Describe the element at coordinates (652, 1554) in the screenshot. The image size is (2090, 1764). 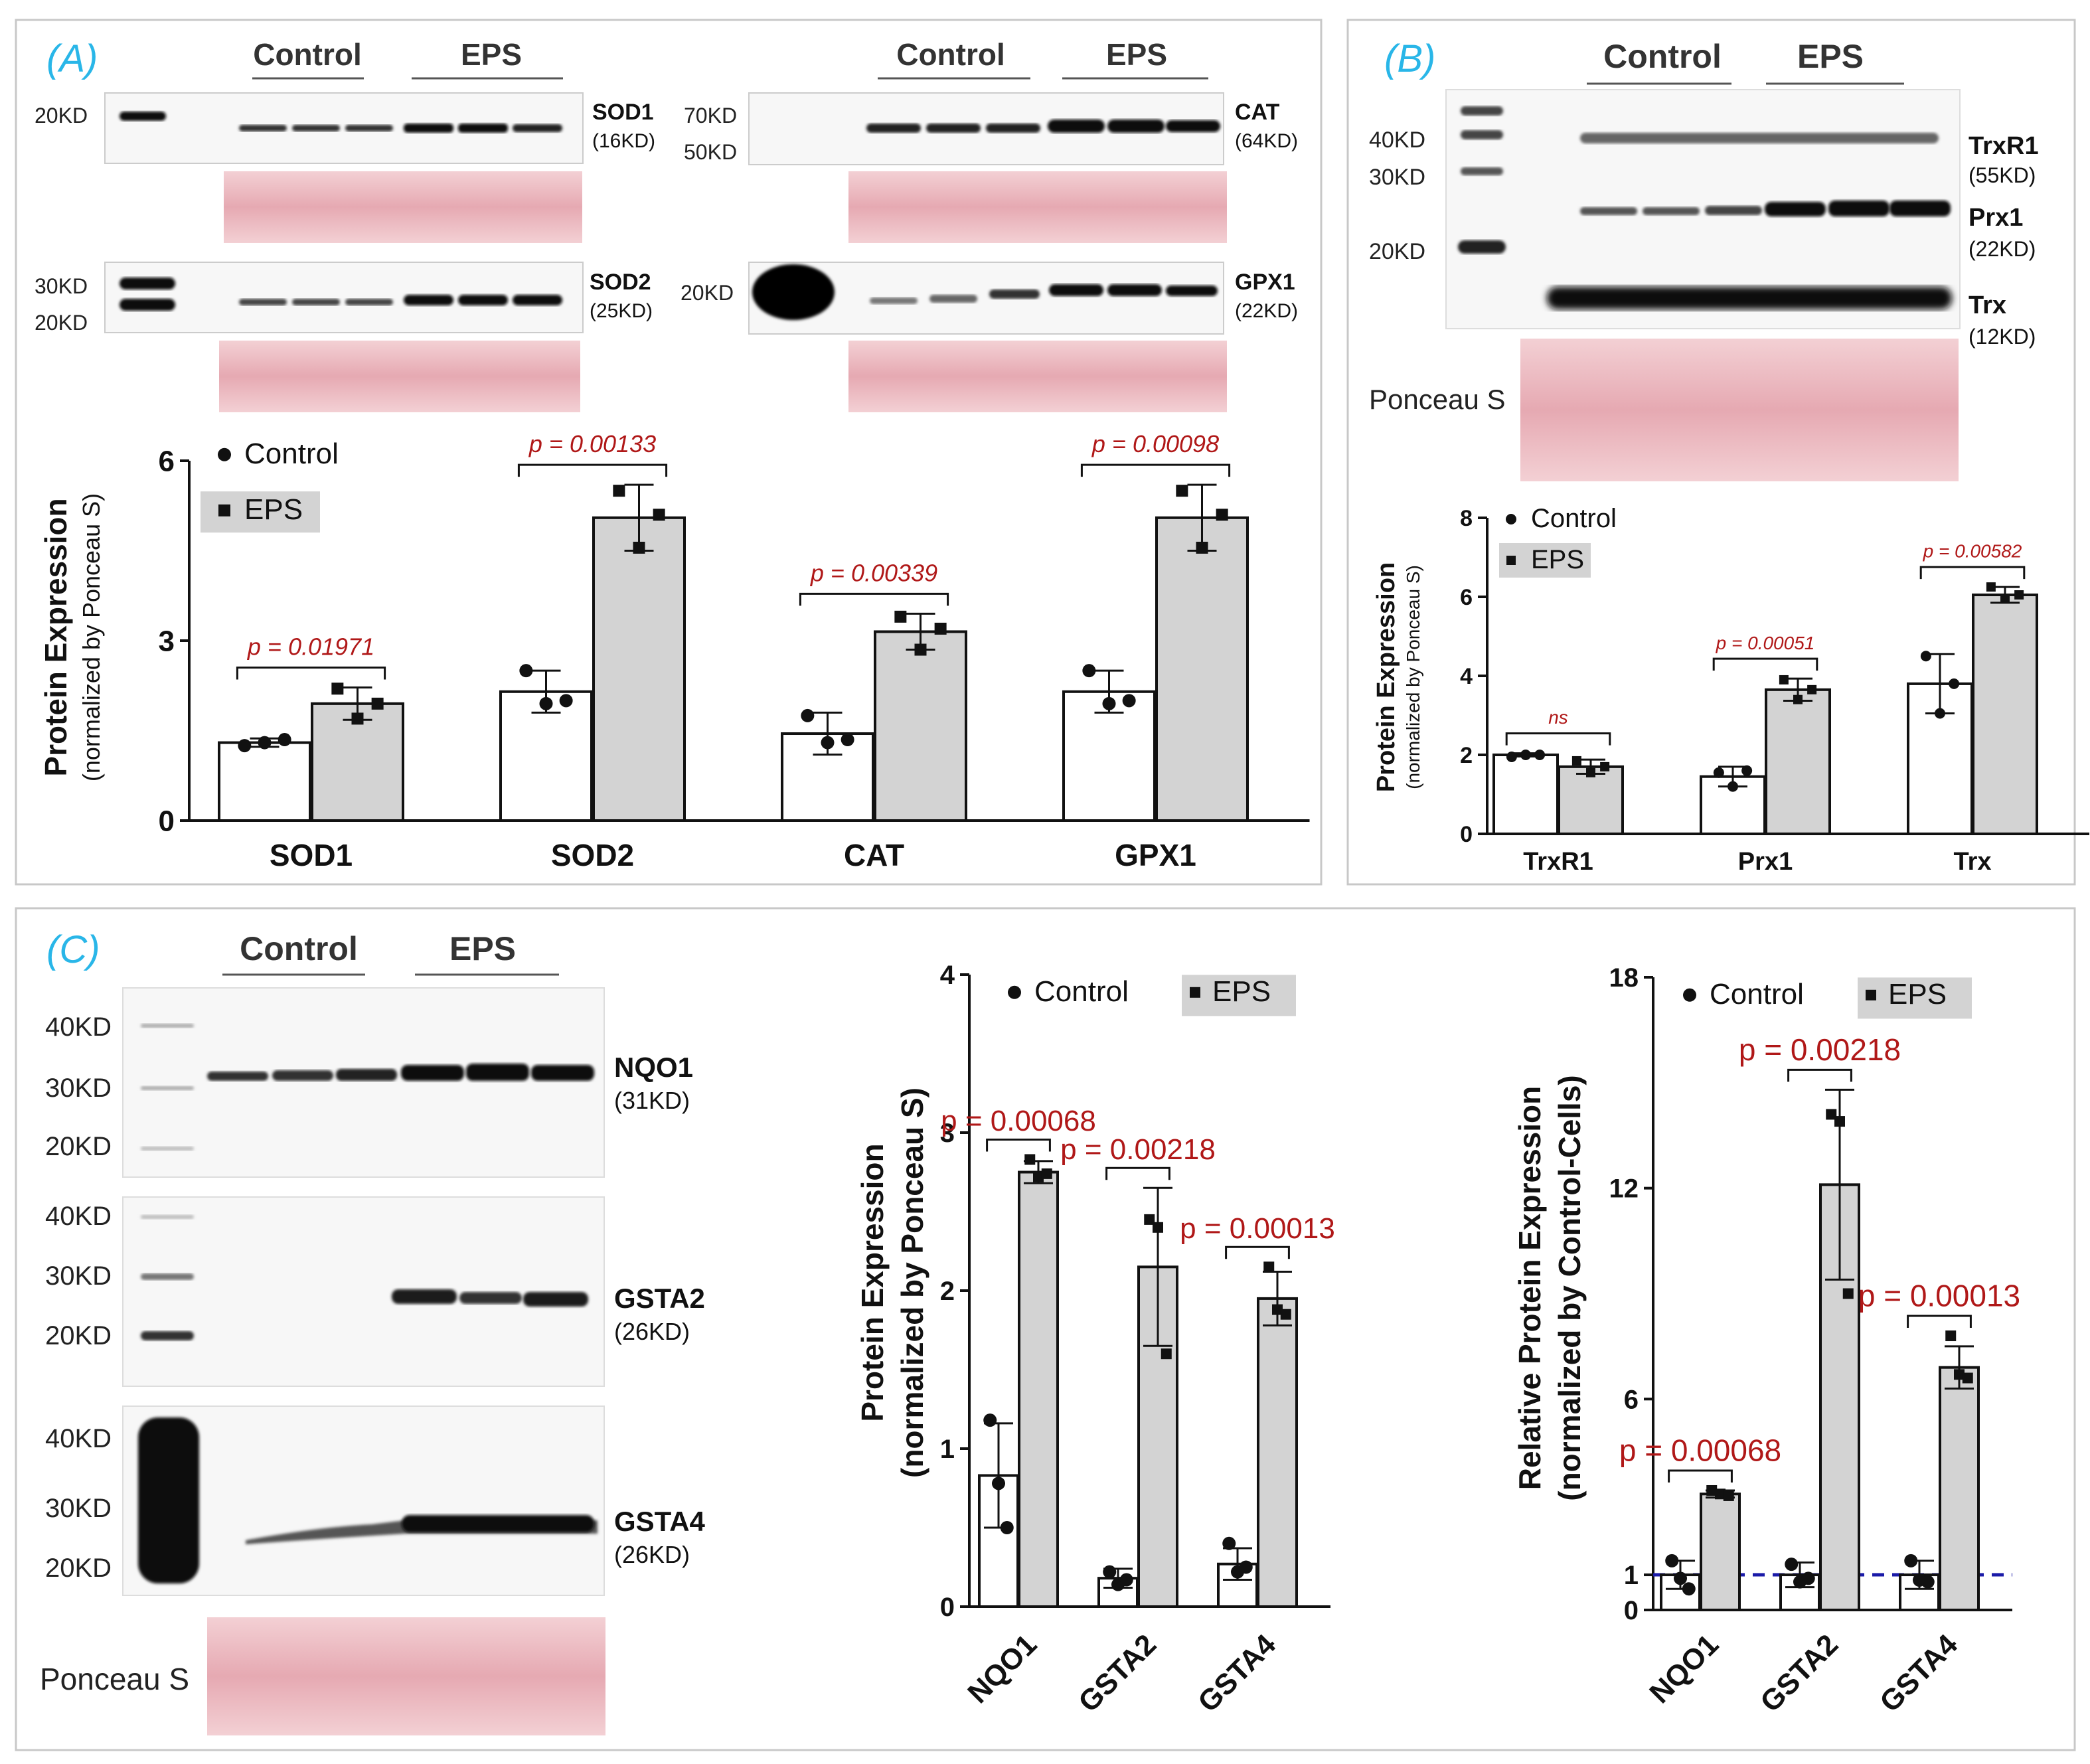
I see `blot-size-label: (26KD)` at that location.